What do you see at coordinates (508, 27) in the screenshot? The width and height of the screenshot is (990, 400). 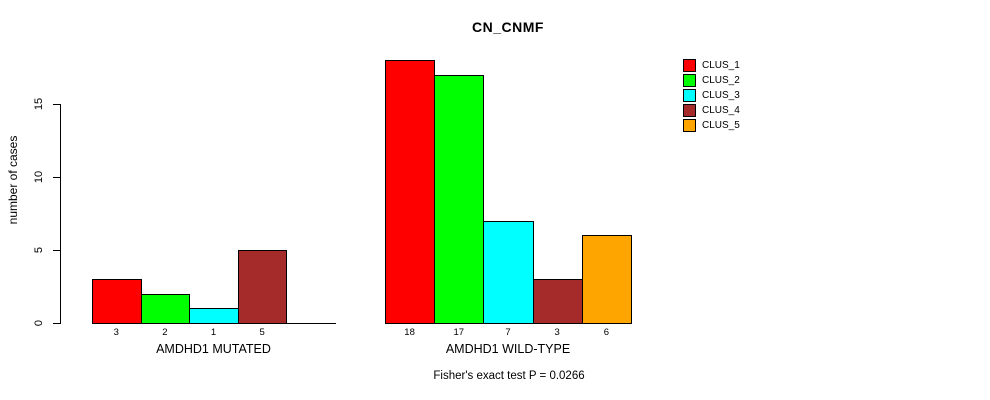 I see `chart-title: CN_CNMF` at bounding box center [508, 27].